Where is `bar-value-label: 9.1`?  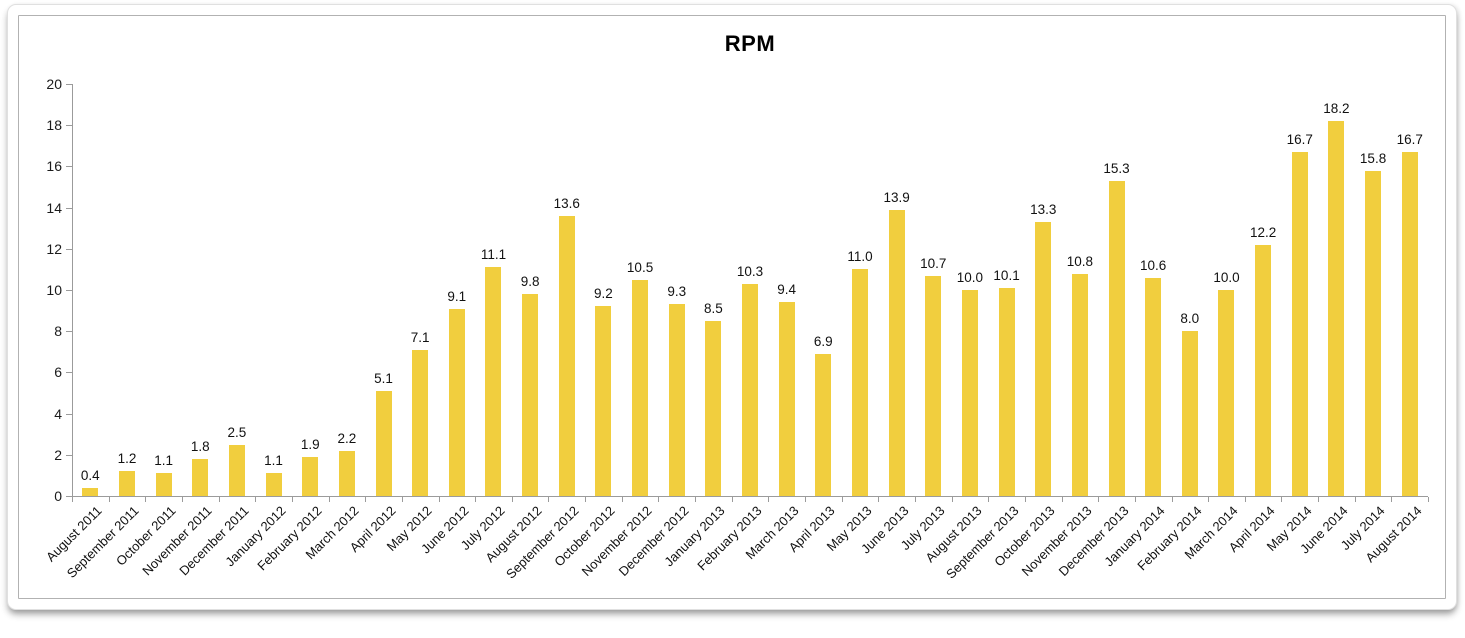
bar-value-label: 9.1 is located at coordinates (457, 296).